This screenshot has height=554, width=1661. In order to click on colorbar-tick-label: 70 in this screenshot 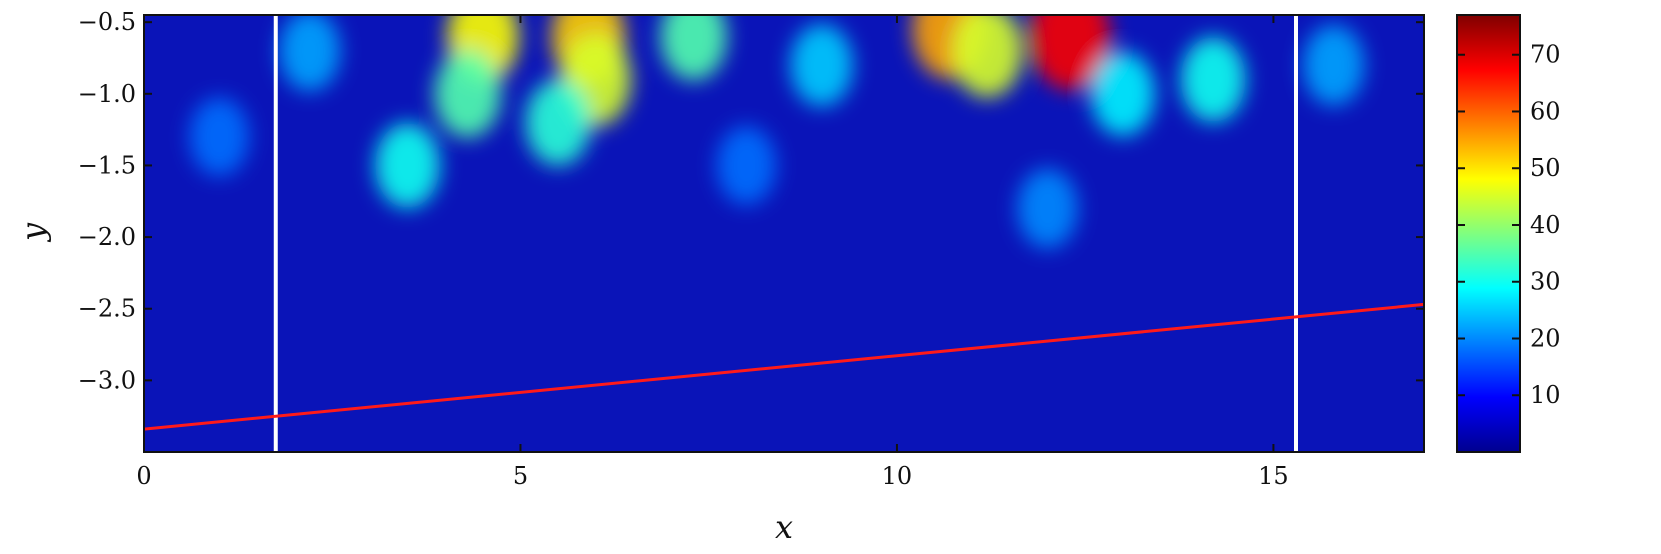, I will do `click(1545, 55)`.